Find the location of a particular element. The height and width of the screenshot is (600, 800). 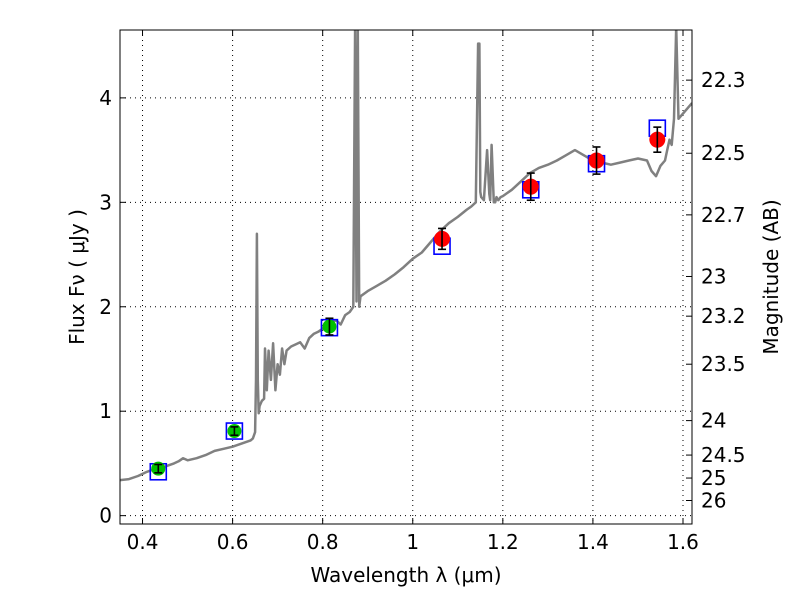

model-square-point is located at coordinates (234, 431).